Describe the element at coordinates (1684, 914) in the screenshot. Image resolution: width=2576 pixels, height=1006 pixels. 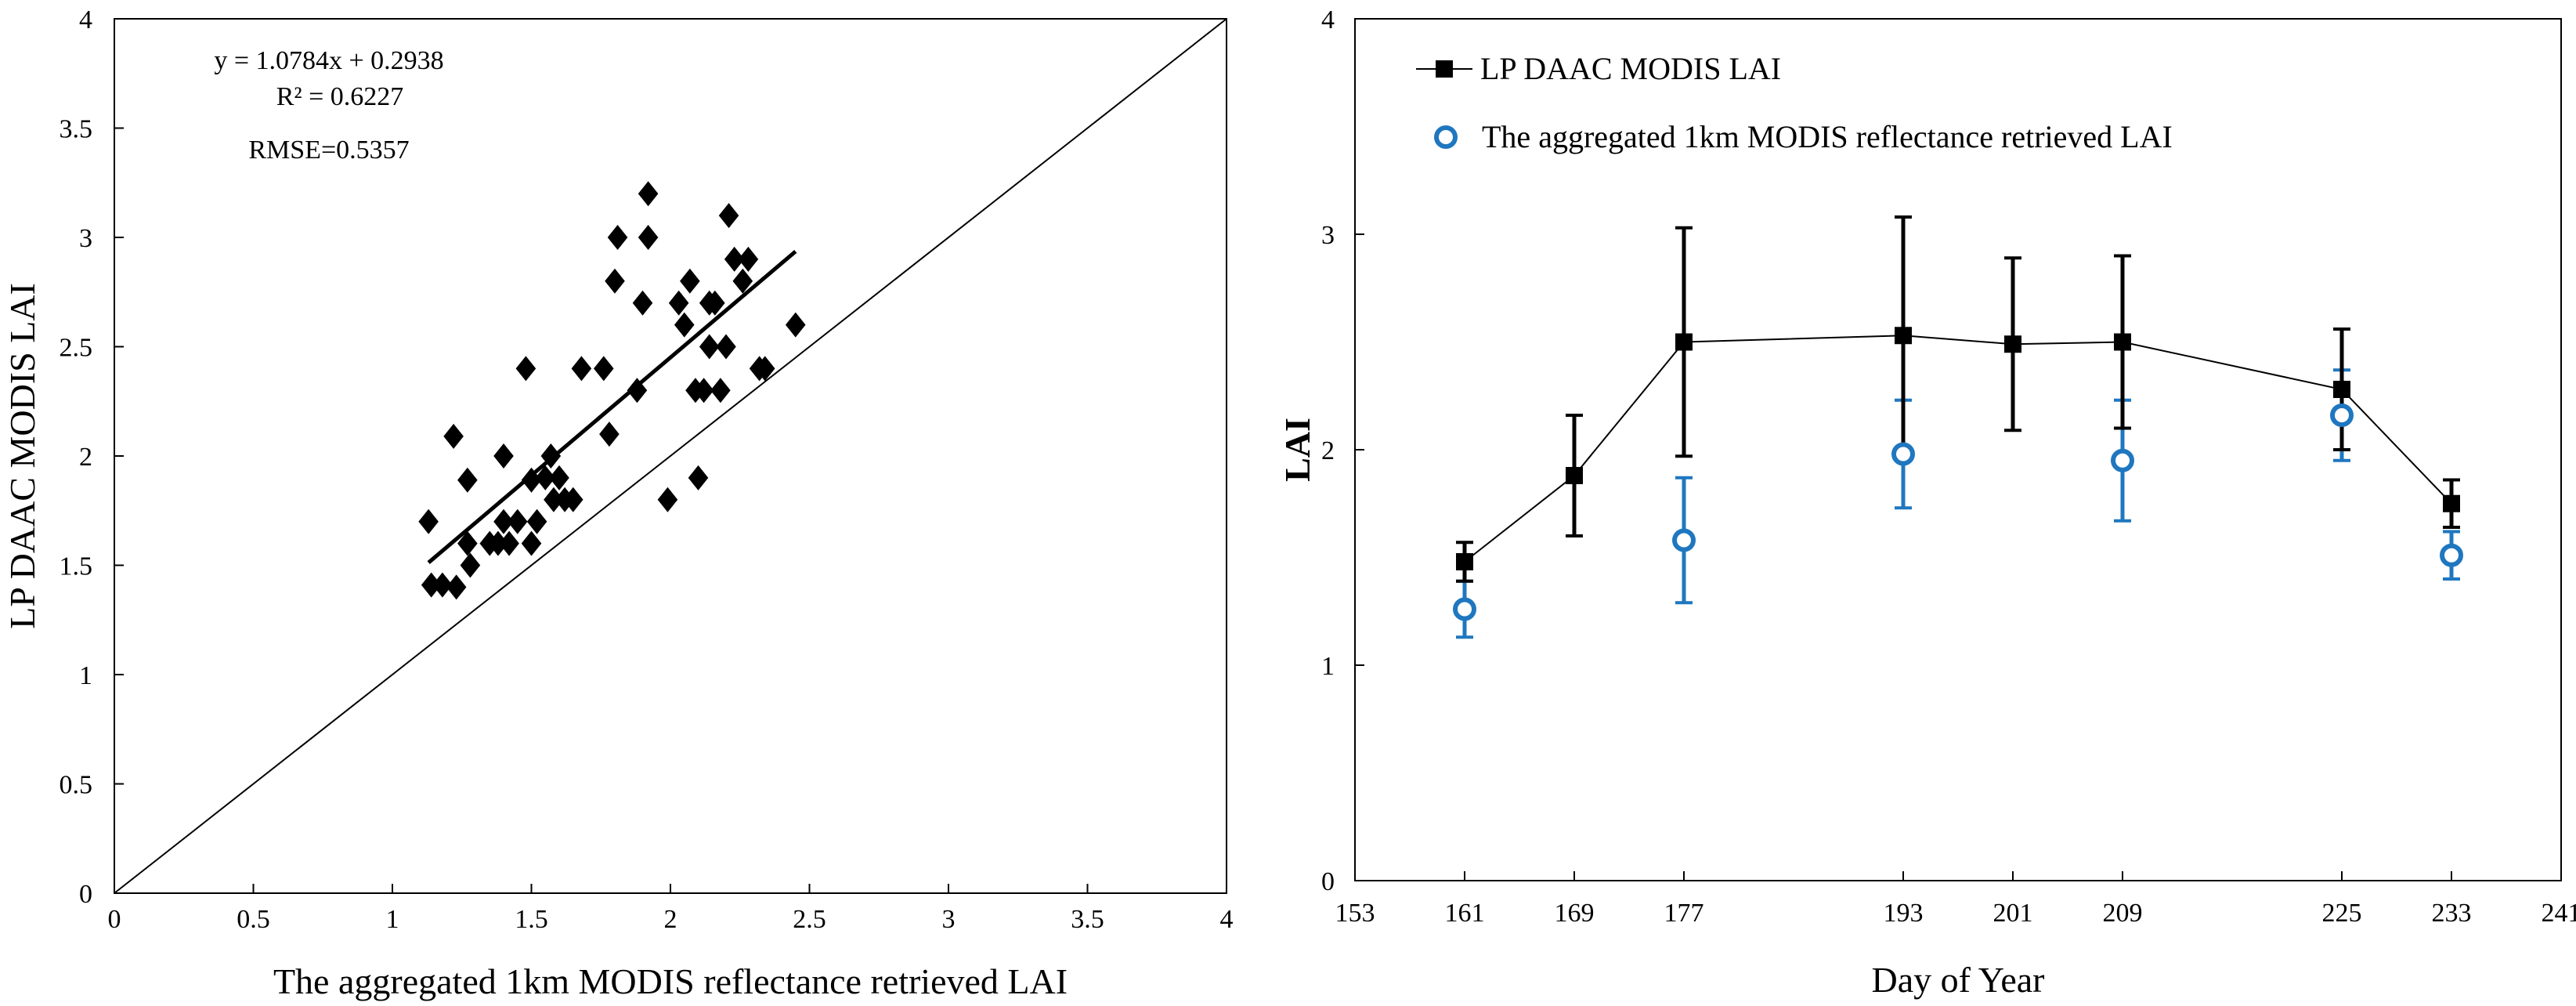
I see `x-tick-label: 177` at that location.